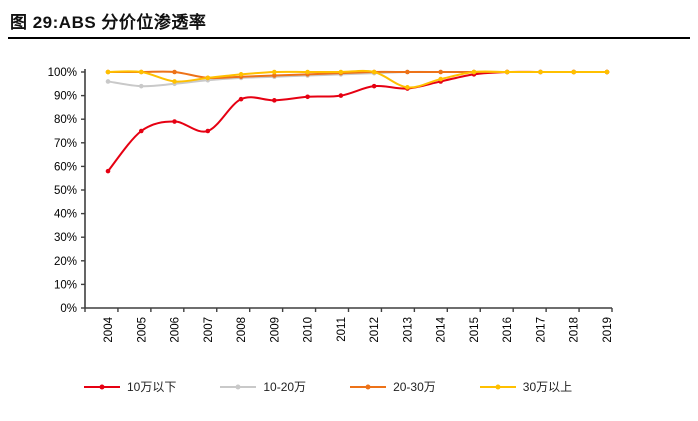 This screenshot has height=421, width=698. What do you see at coordinates (547, 387) in the screenshot?
I see `legend-label: 30万以上` at bounding box center [547, 387].